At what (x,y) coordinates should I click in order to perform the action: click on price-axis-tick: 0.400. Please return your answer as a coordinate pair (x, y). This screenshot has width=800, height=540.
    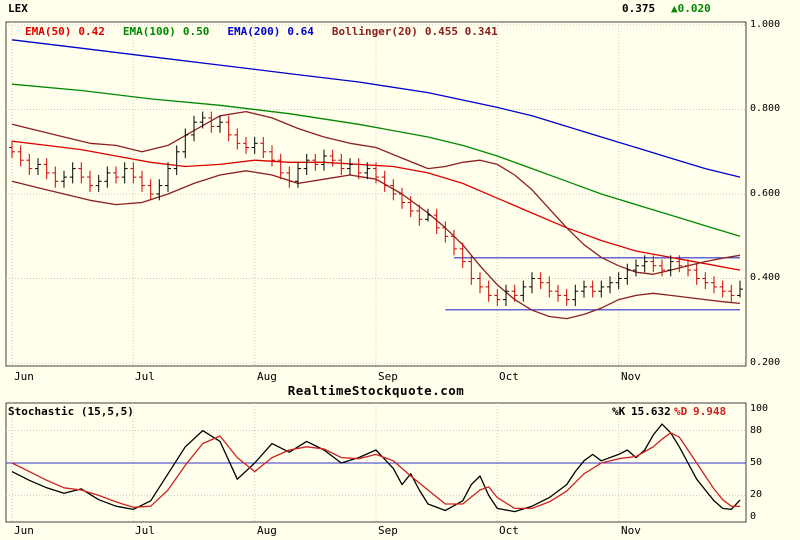
    Looking at the image, I should click on (765, 277).